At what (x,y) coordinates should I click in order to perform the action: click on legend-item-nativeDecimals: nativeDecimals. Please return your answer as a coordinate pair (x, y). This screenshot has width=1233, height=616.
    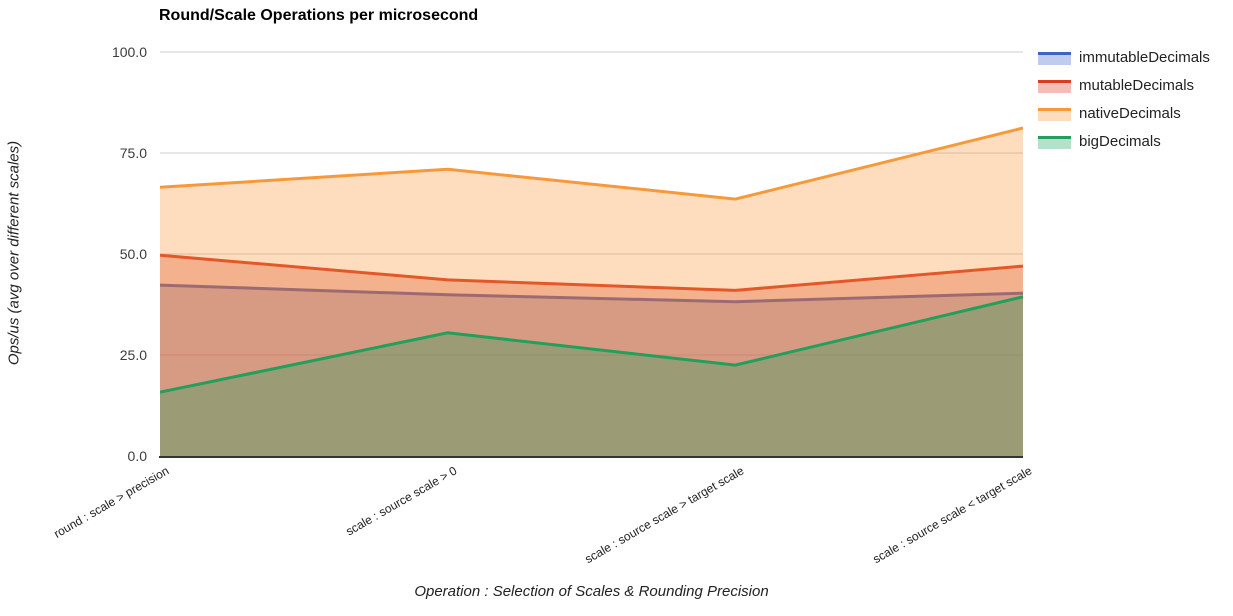
    Looking at the image, I should click on (1109, 115).